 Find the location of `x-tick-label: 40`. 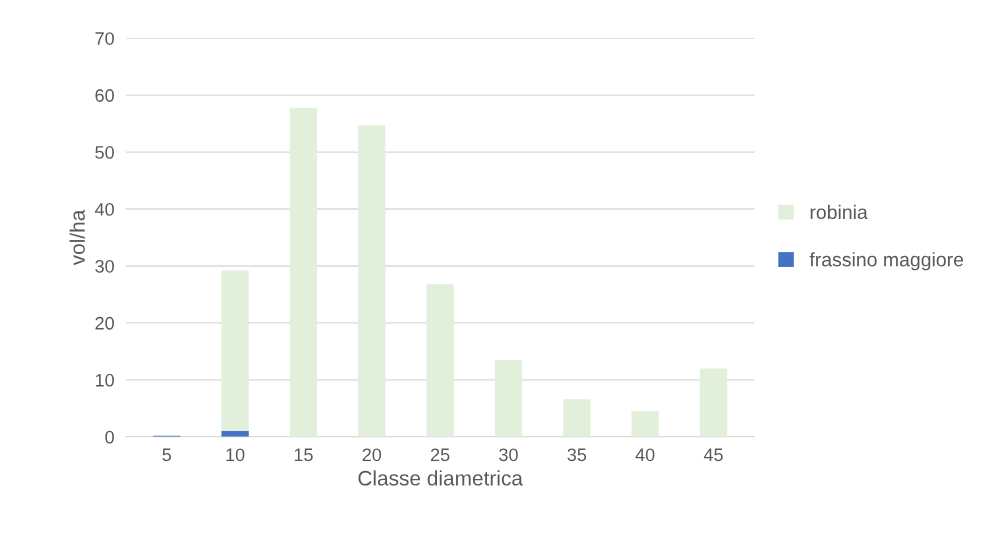

x-tick-label: 40 is located at coordinates (645, 455).